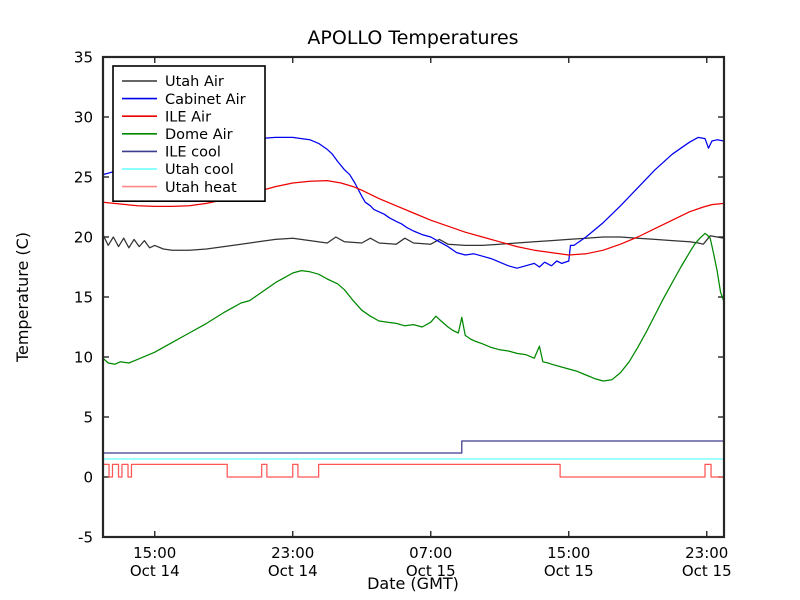  I want to click on y-tick-label: -5, so click(85, 538).